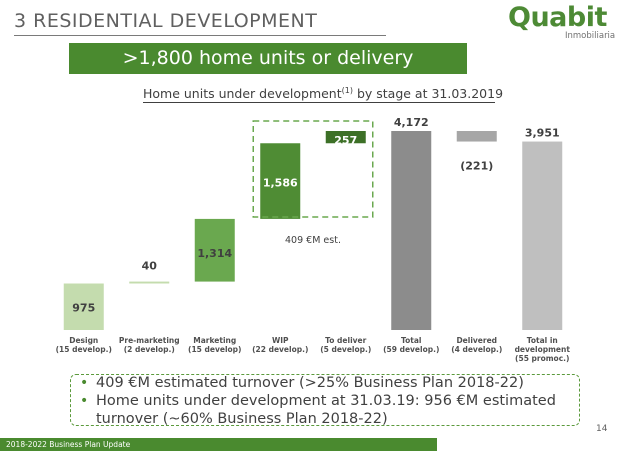 Image resolution: width=638 pixels, height=451 pixels. I want to click on category-label: Total in, so click(542, 340).